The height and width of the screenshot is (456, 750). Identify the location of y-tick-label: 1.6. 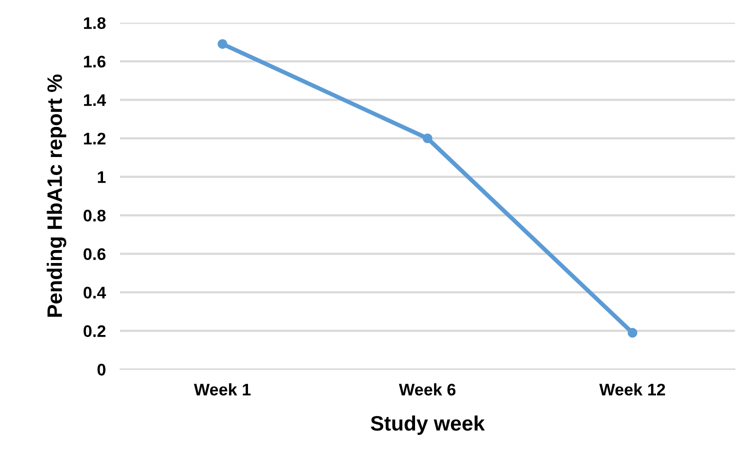
(95, 62).